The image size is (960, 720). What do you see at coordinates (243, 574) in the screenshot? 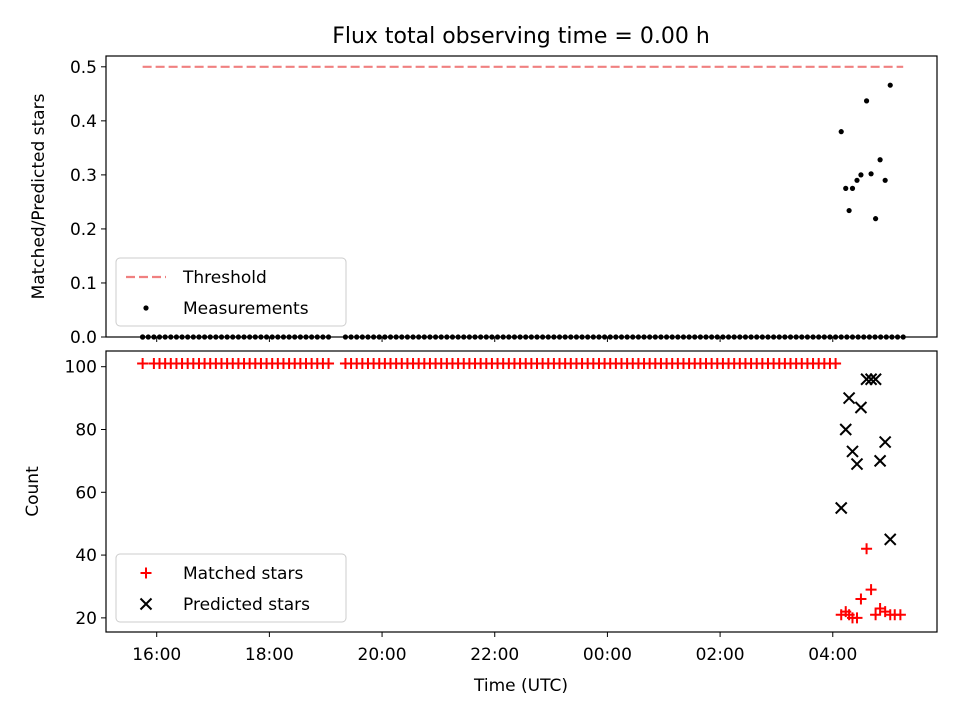
I see `legend-label: Matched stars` at bounding box center [243, 574].